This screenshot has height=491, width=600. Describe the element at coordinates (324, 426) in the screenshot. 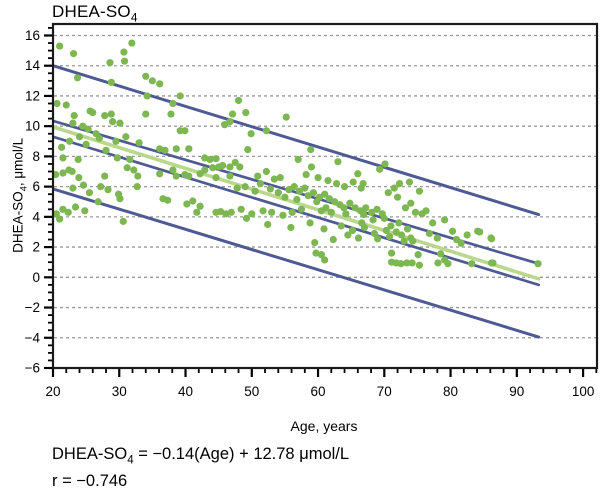

I see `x-axis-label: Age, years` at that location.